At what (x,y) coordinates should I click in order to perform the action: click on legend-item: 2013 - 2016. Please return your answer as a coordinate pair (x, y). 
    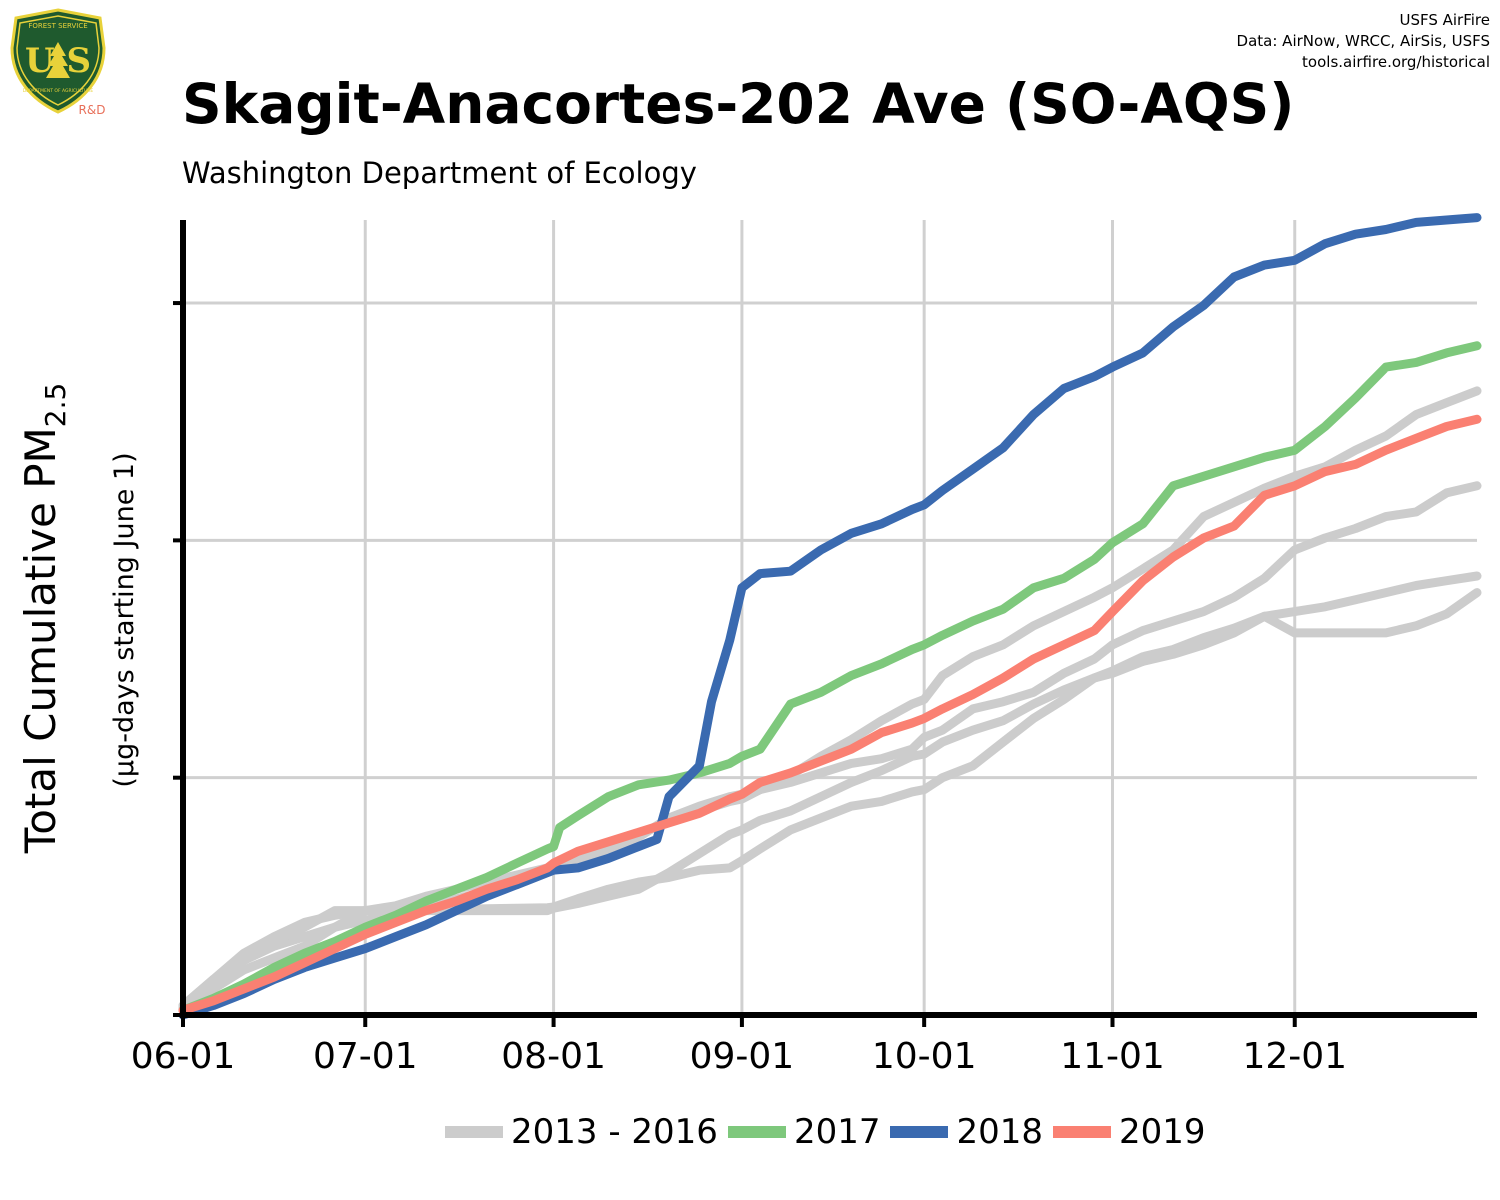
    Looking at the image, I should click on (581, 1132).